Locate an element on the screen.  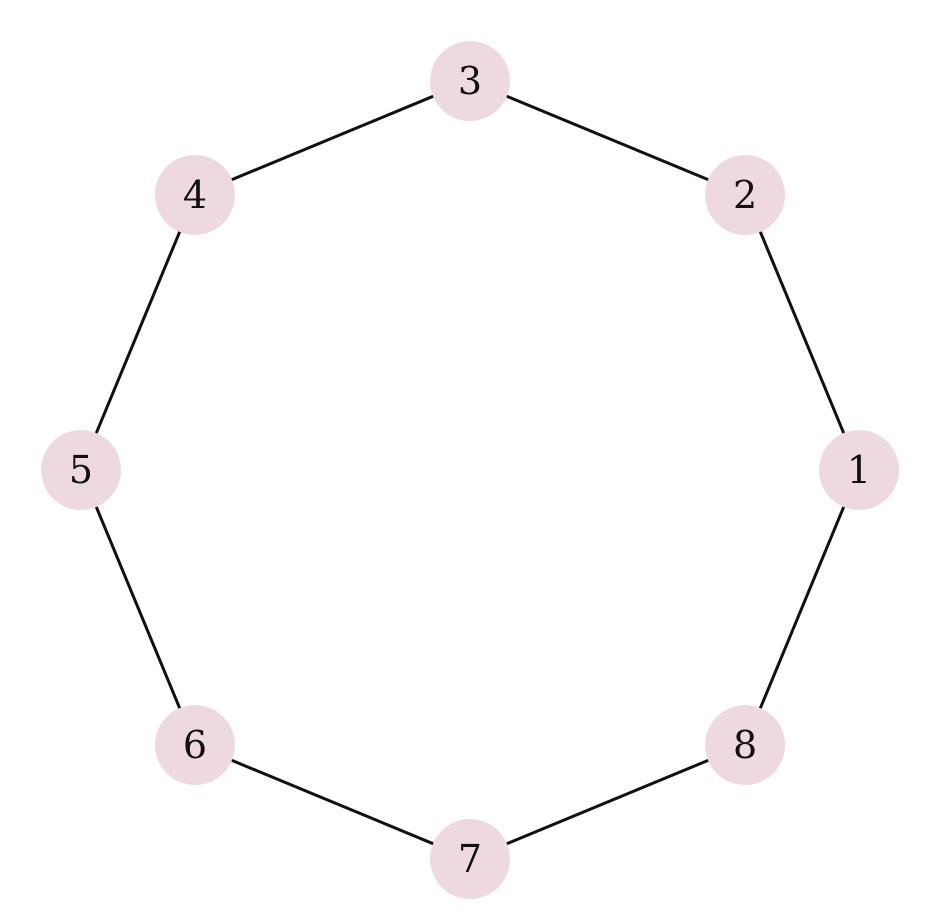
node-label: 5 is located at coordinates (81, 470).